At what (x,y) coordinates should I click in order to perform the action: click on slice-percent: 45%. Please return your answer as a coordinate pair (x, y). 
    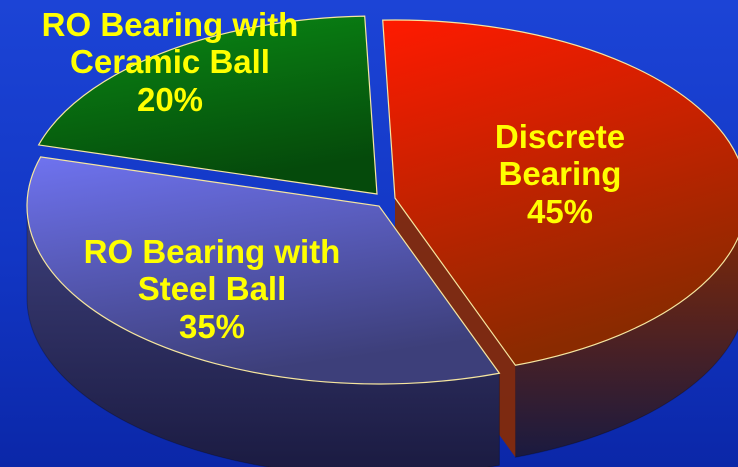
    Looking at the image, I should click on (560, 211).